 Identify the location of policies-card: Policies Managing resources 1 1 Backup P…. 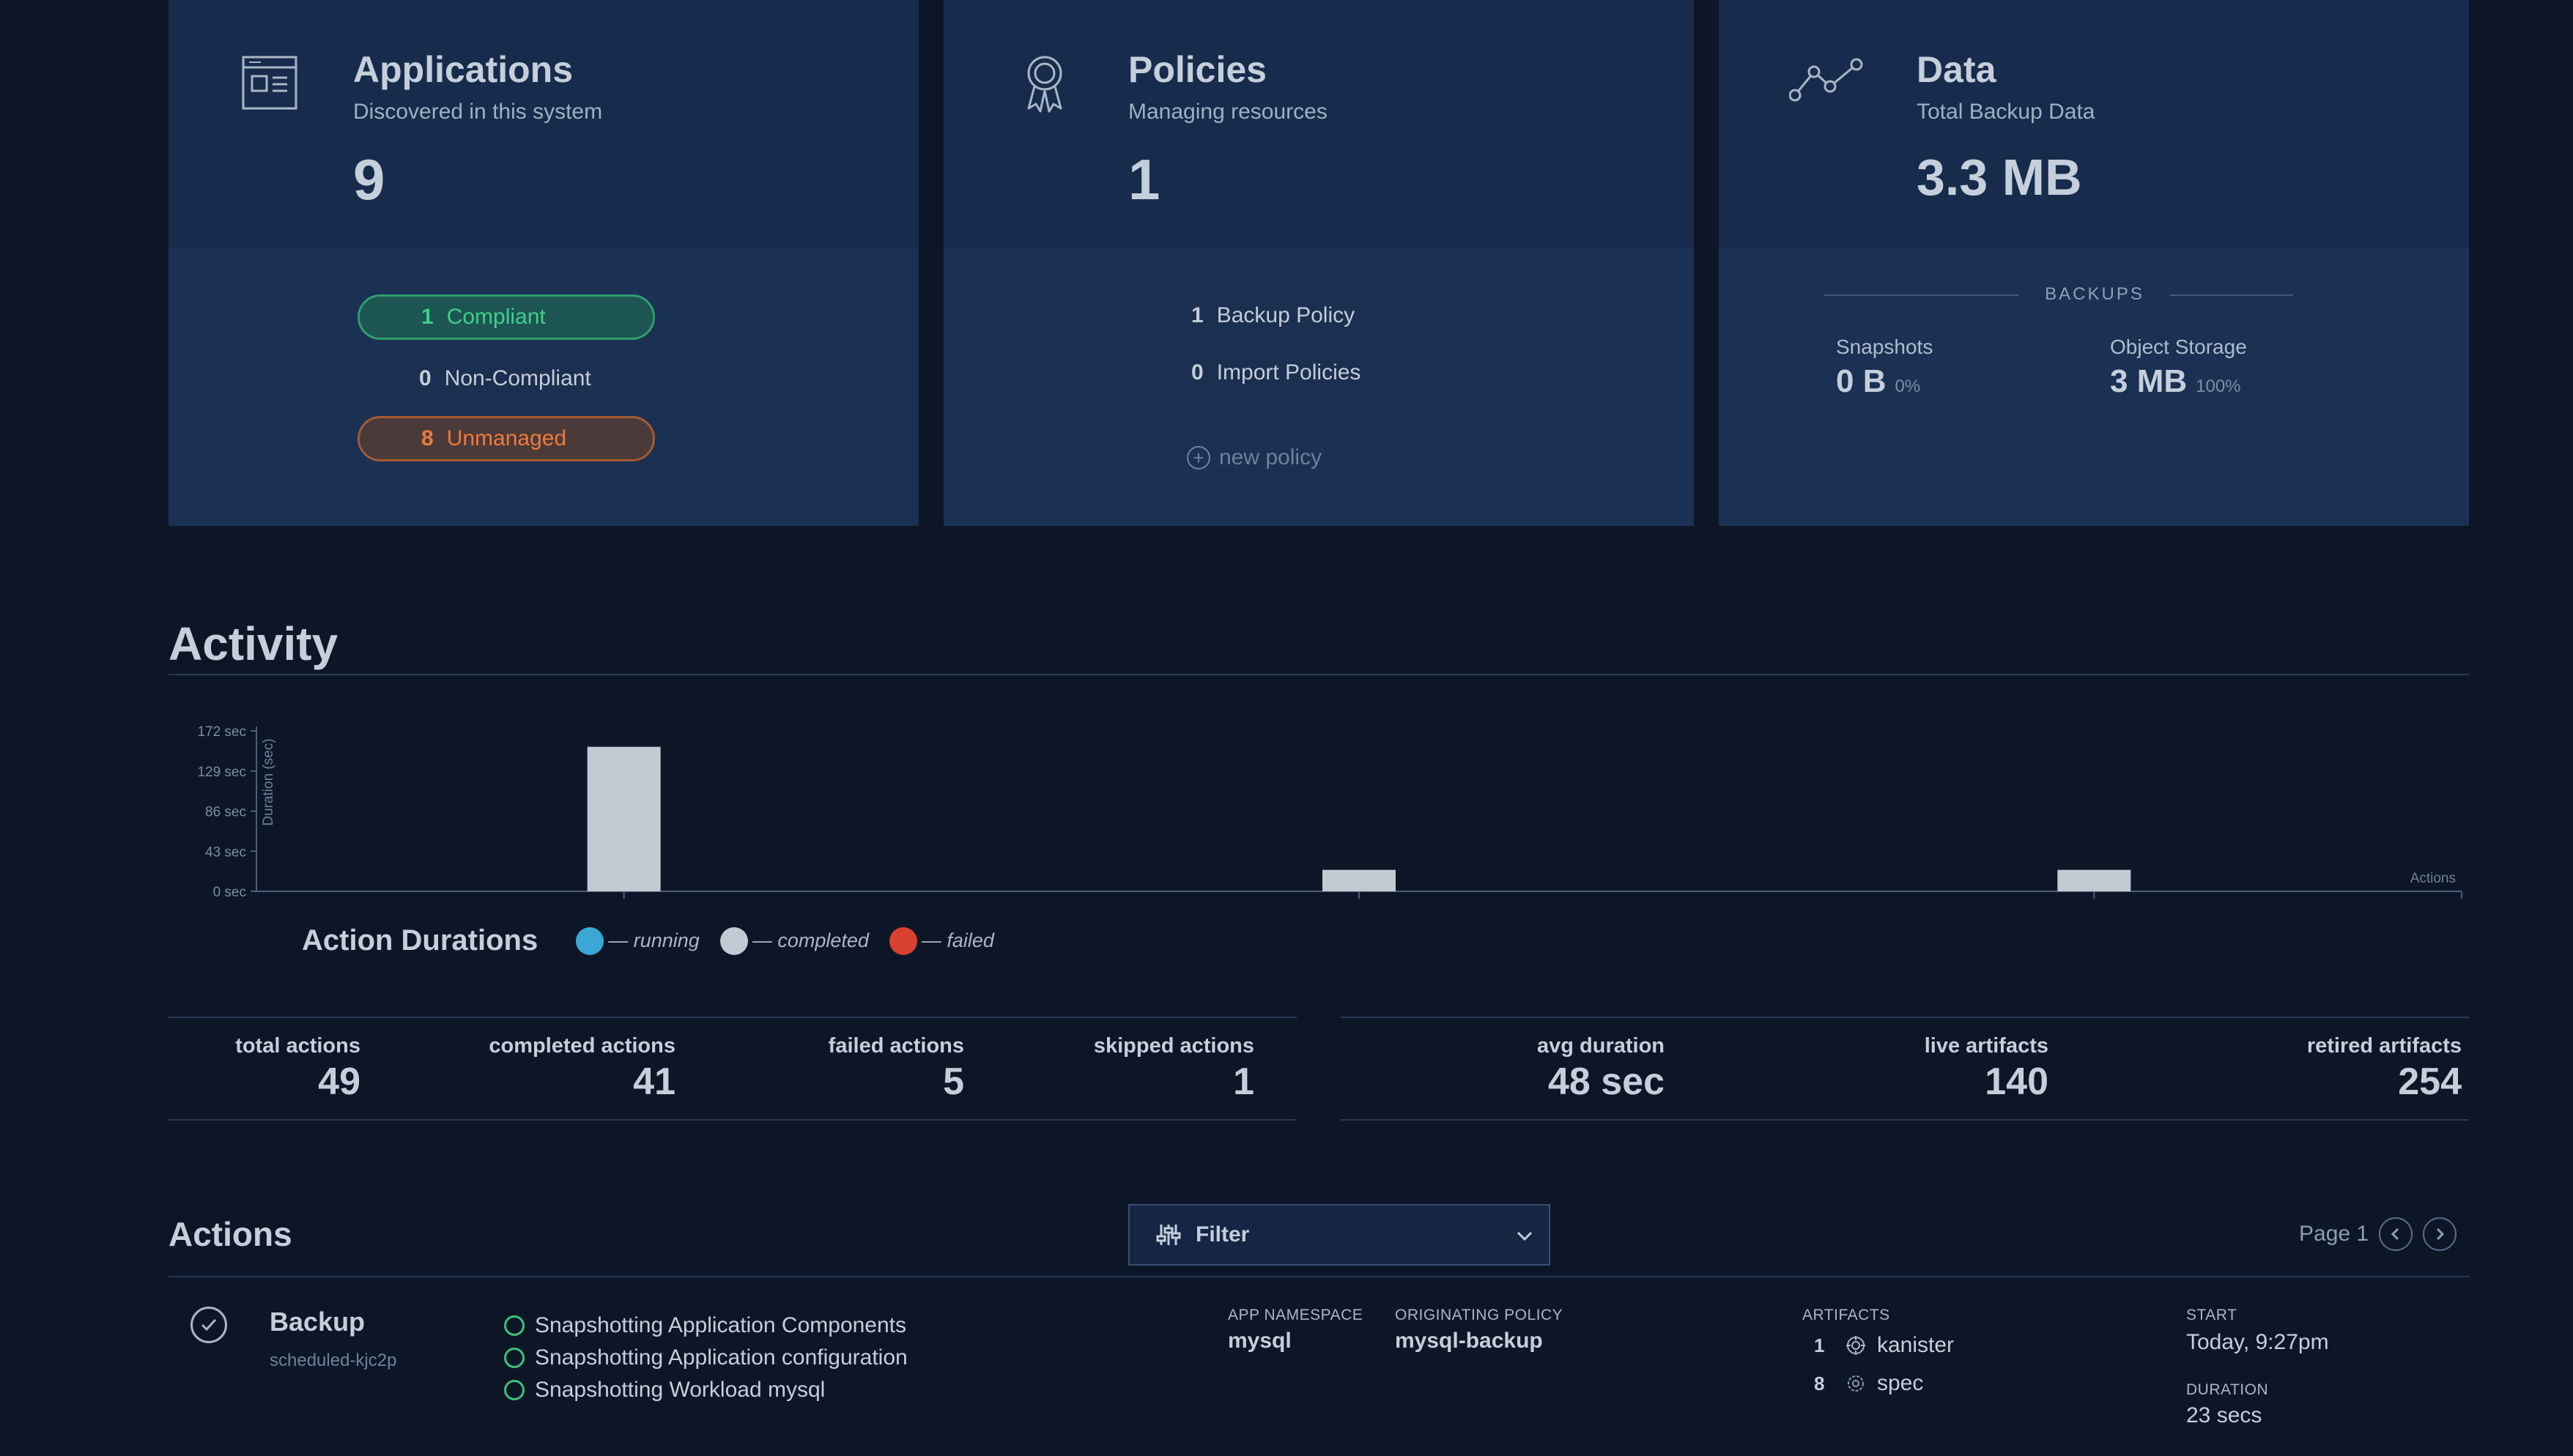
(1319, 263).